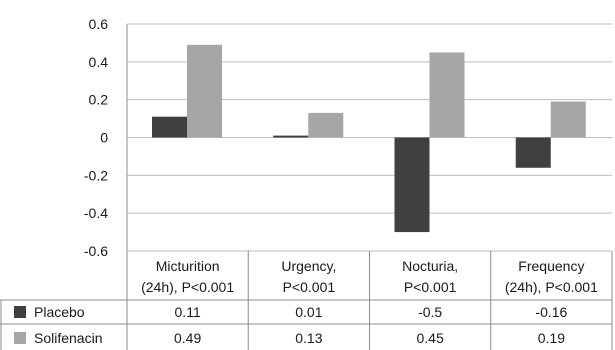  Describe the element at coordinates (104, 138) in the screenshot. I see `y-tick-label: 0` at that location.